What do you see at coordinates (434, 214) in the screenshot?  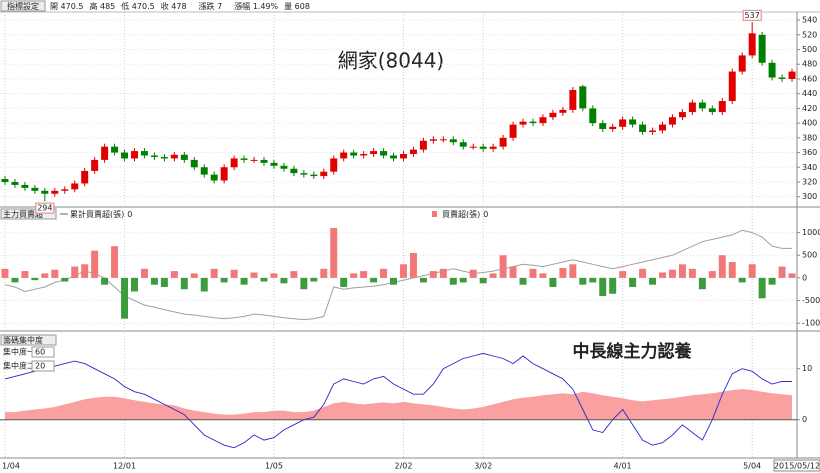 I see `legend-swatch` at bounding box center [434, 214].